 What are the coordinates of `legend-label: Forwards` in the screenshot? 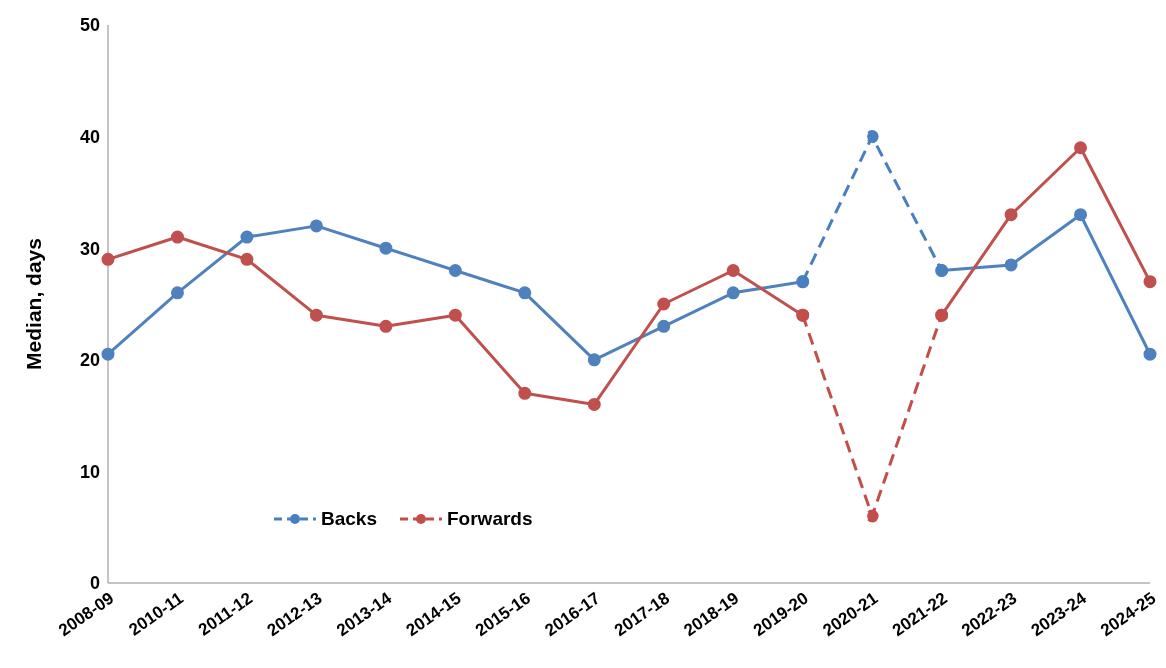 It's located at (490, 519).